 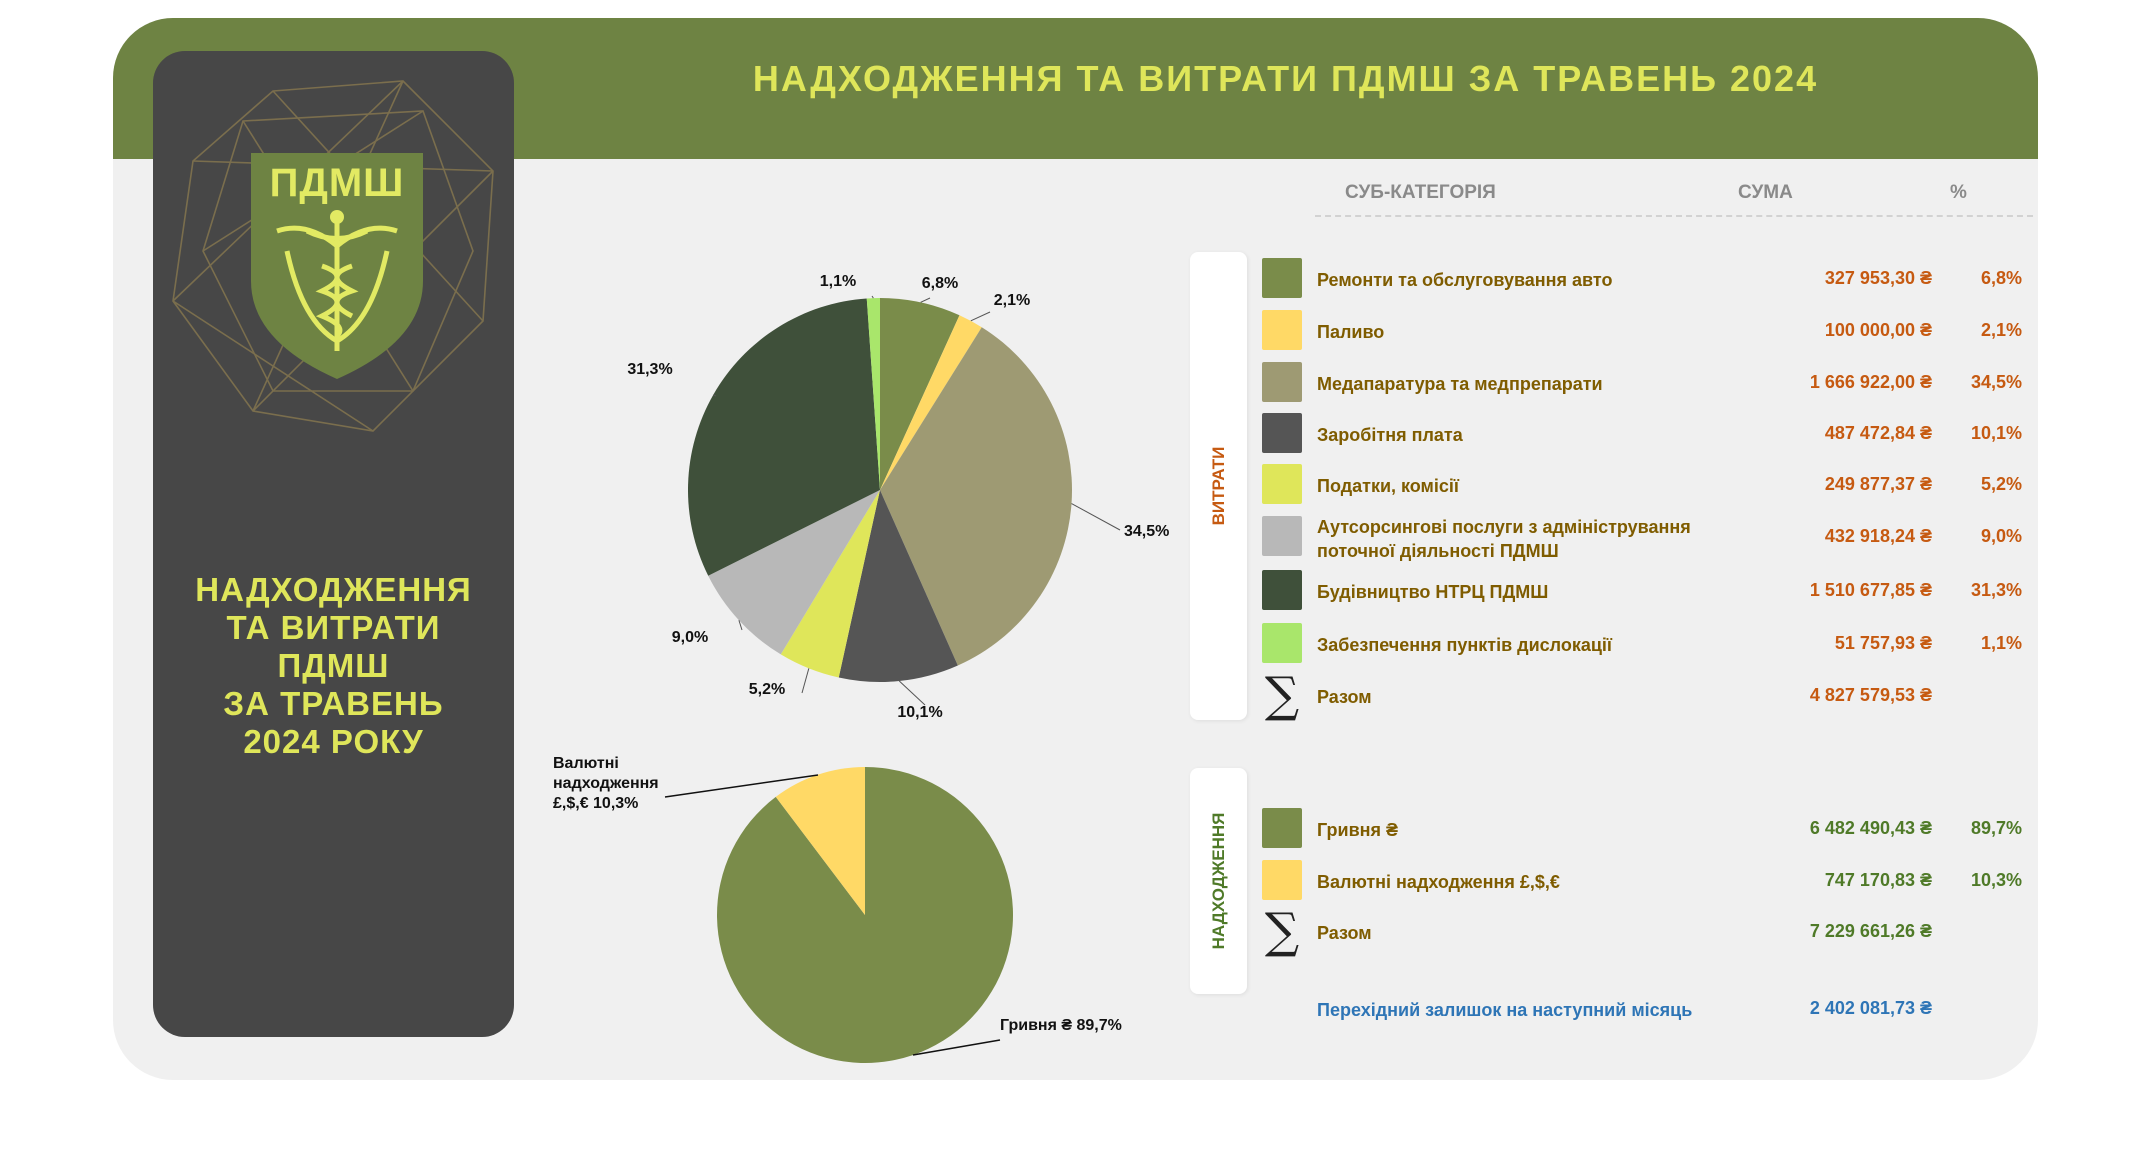 I want to click on expense-name: Будівництво НТРЦ ПДМШ, so click(x=1433, y=592).